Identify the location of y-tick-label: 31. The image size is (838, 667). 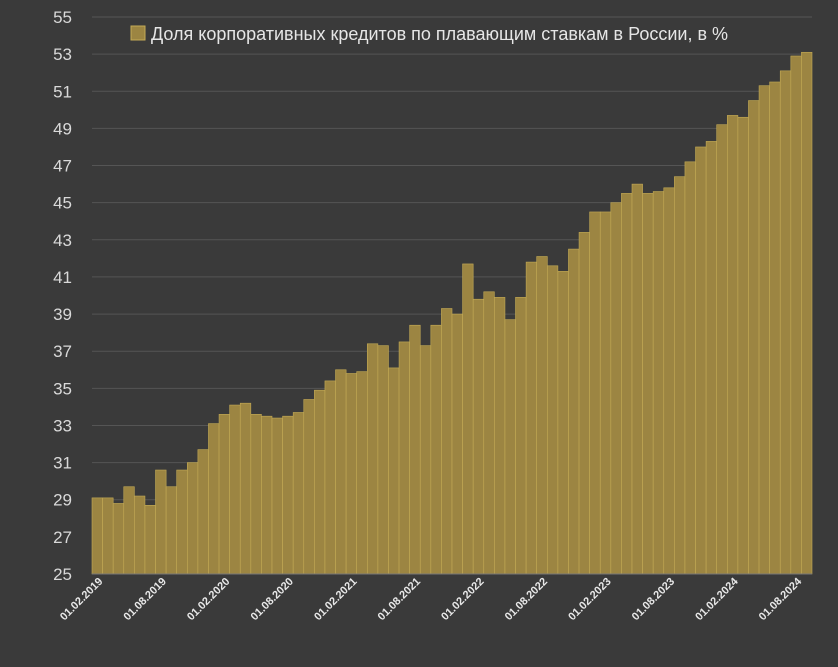
(62, 463).